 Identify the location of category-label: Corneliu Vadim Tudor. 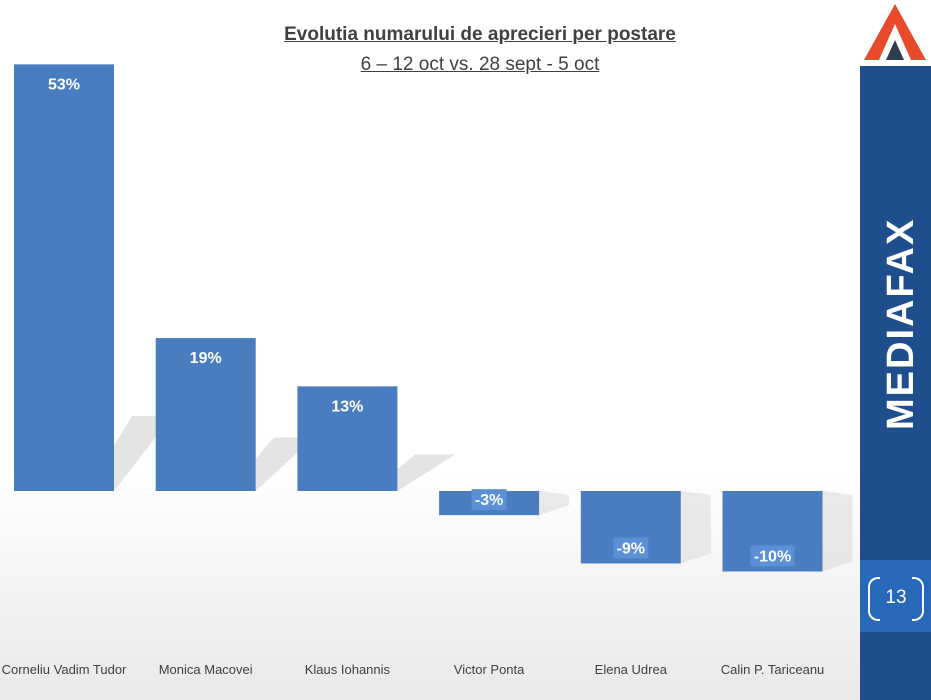
(64, 669).